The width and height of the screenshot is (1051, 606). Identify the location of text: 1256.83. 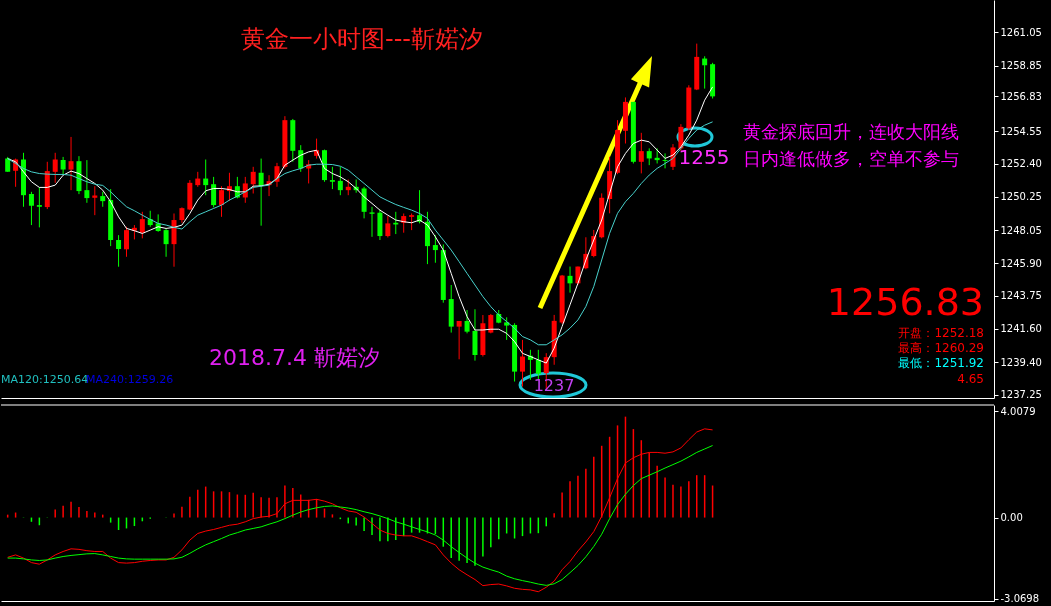
(905, 302).